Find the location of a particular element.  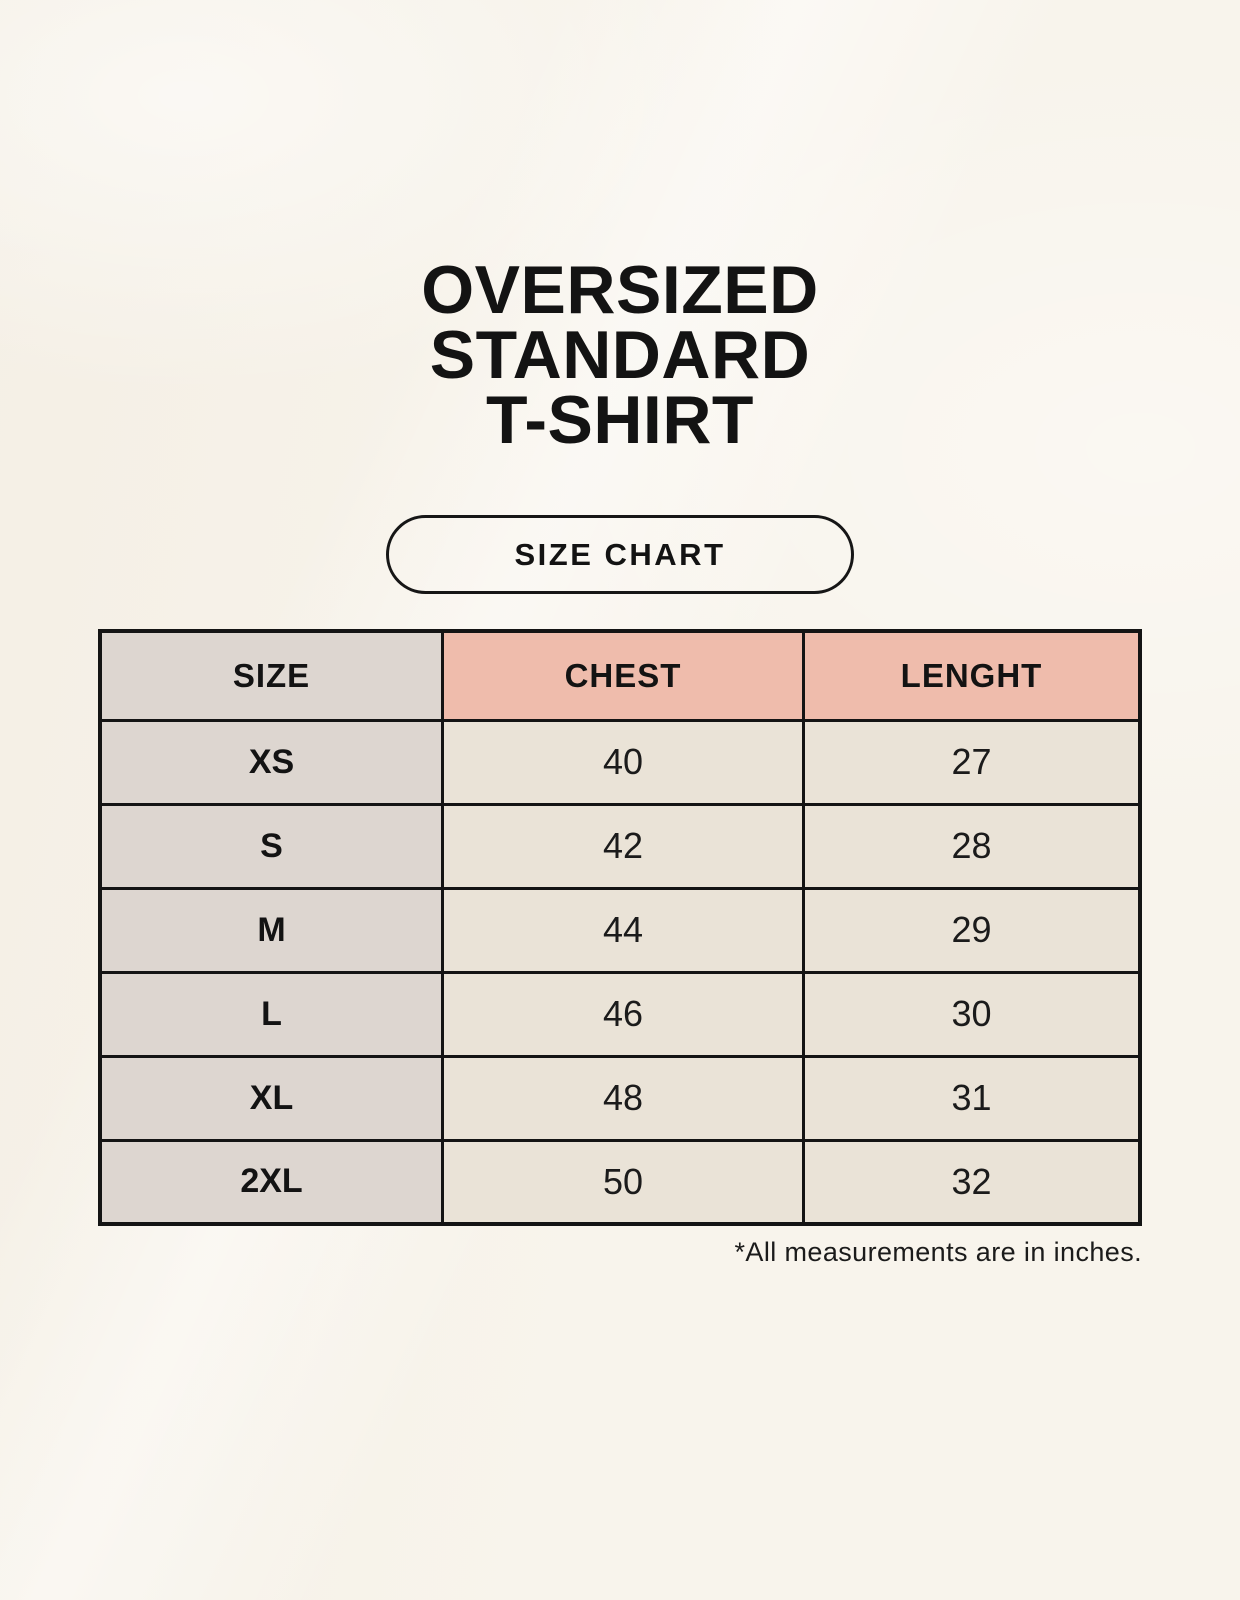

size-cell: XS is located at coordinates (271, 762).